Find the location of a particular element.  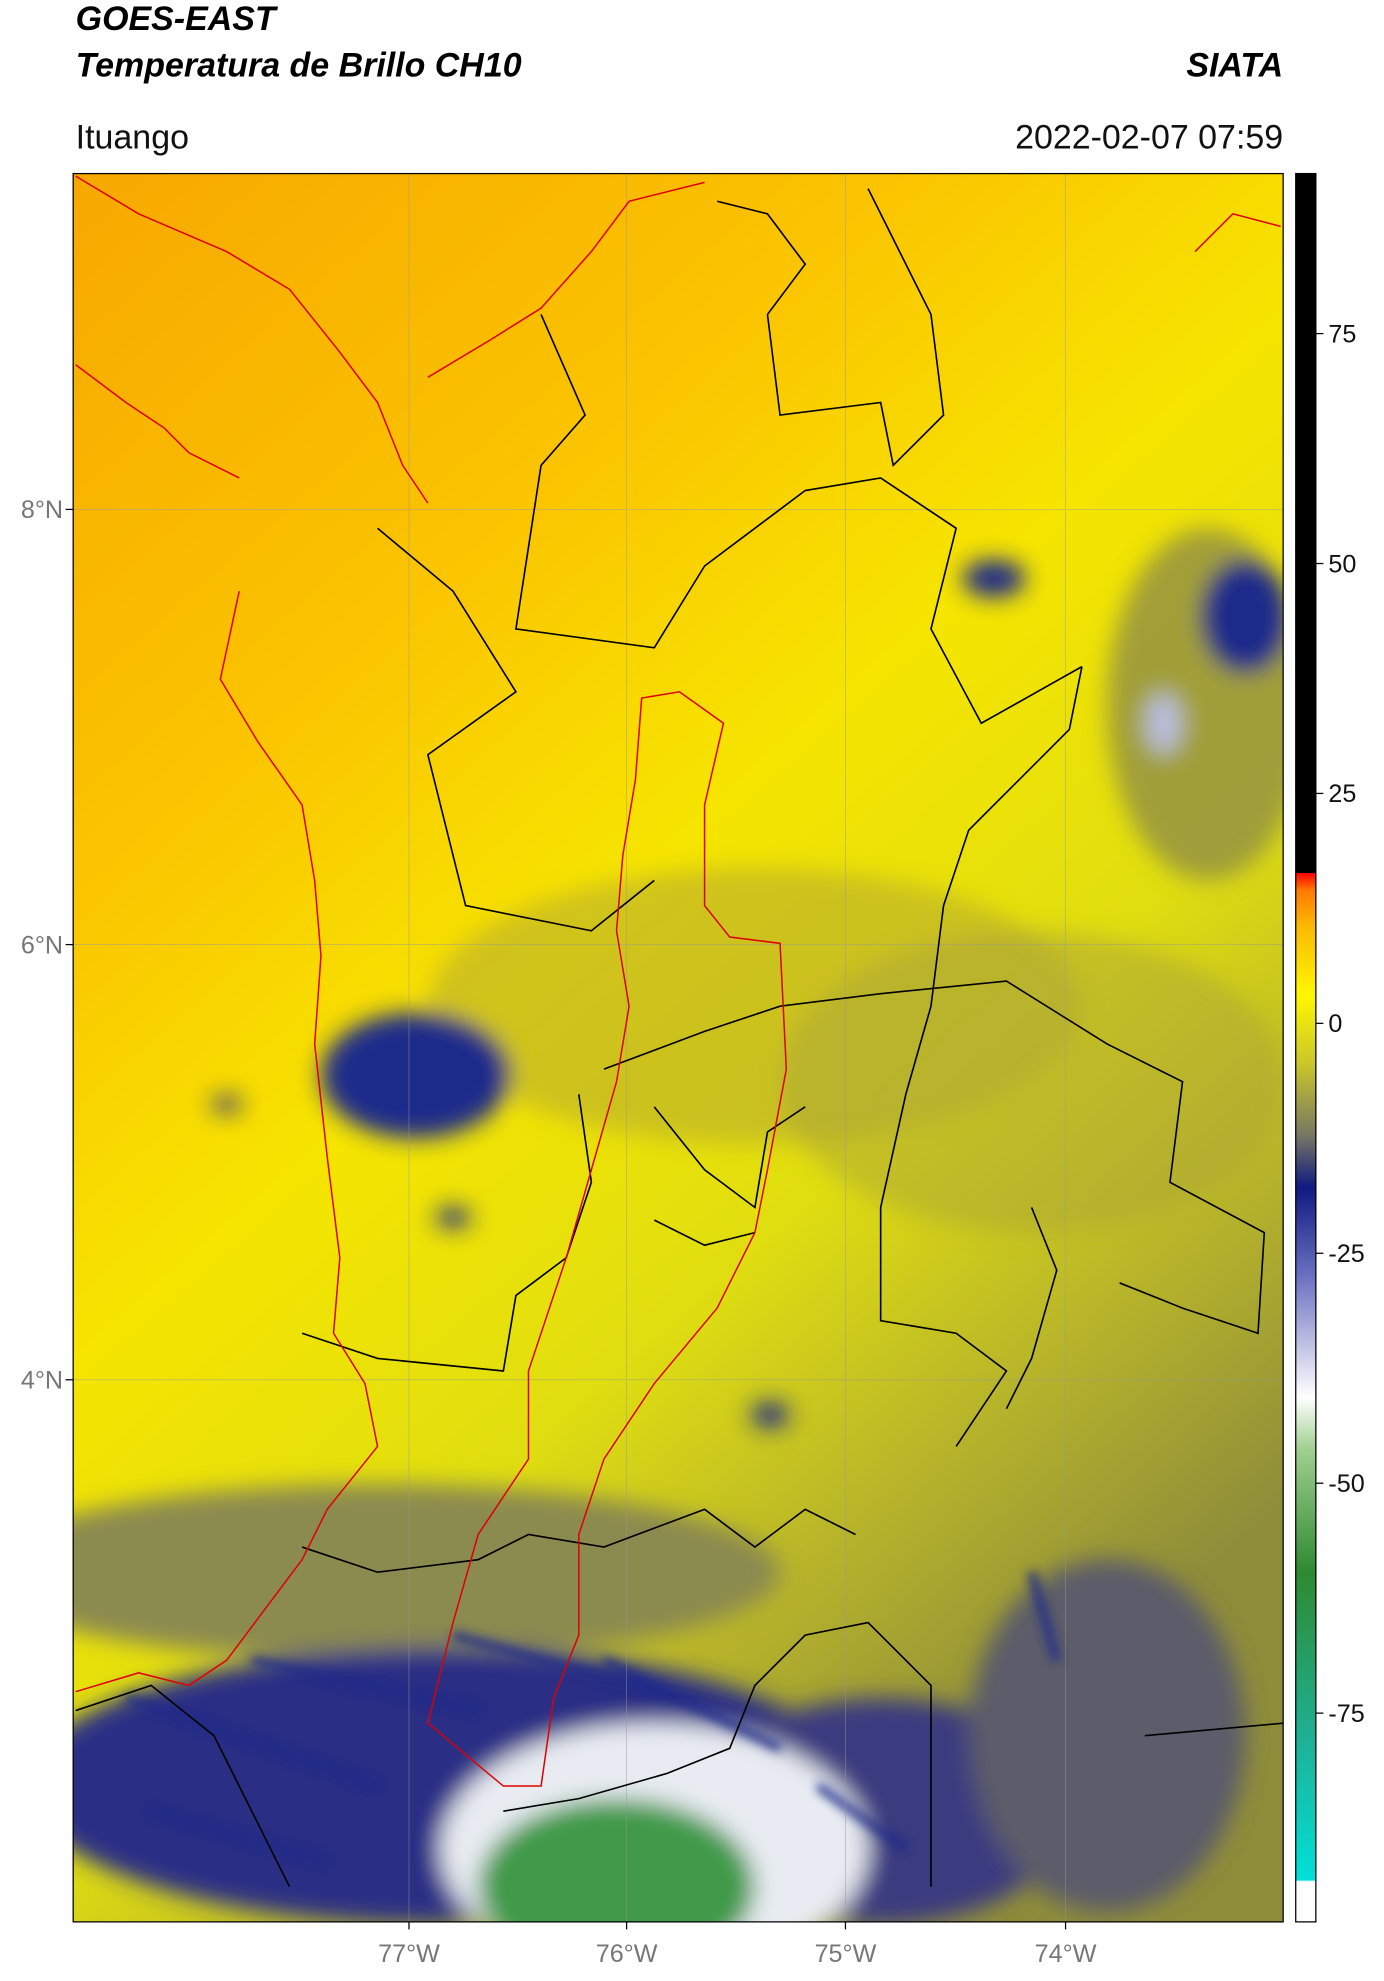

title: GOES-EAST is located at coordinates (177, 19).